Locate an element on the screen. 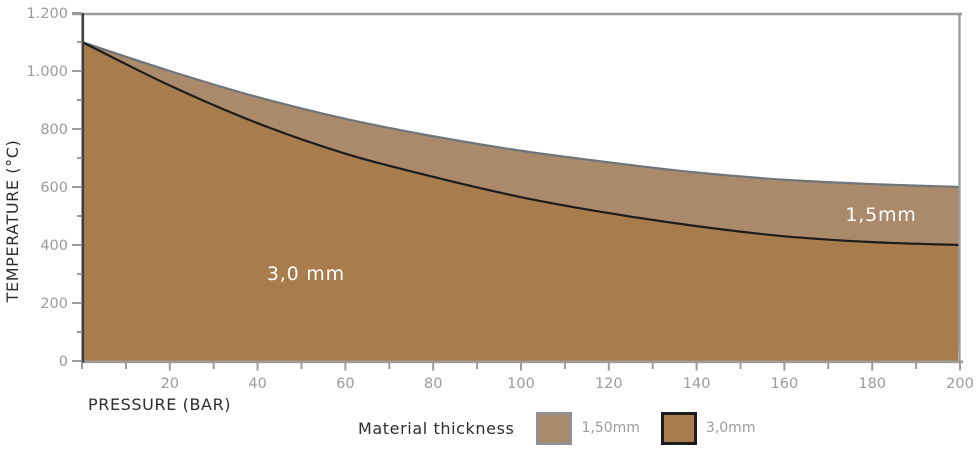 The height and width of the screenshot is (450, 978). y-tick-label: 1.200 is located at coordinates (47, 14).